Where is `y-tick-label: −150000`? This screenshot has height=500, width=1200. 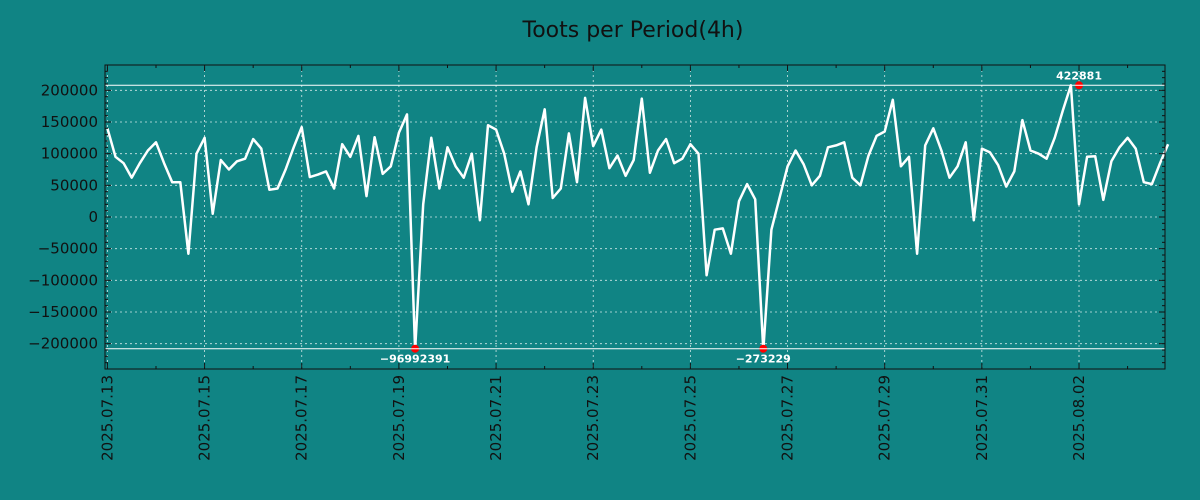 y-tick-label: −150000 is located at coordinates (63, 312).